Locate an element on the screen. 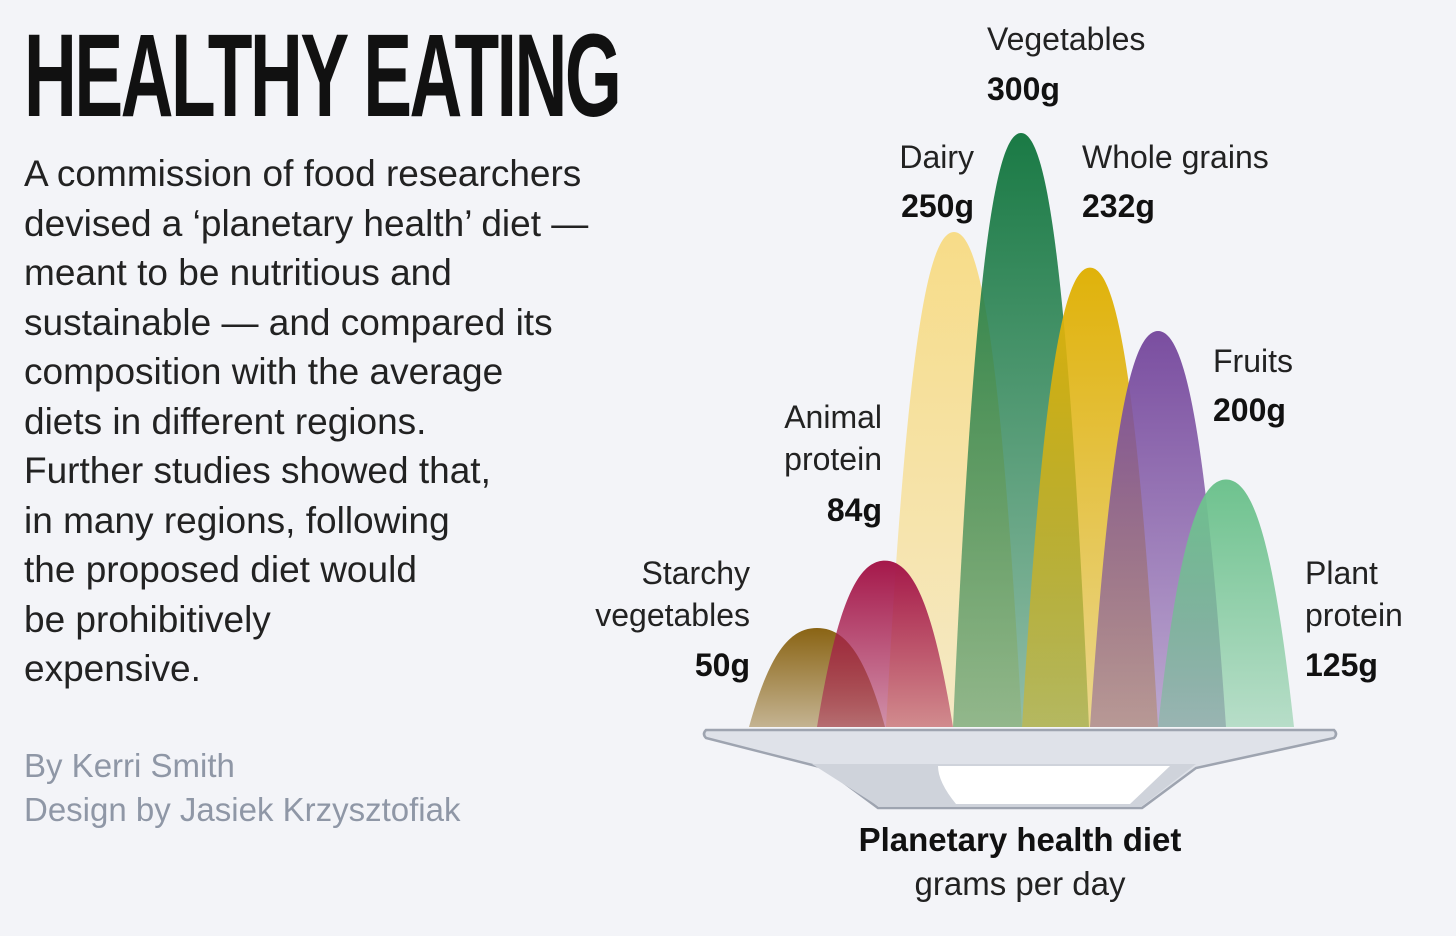 This screenshot has height=936, width=1456. value-starchy-vegetables: 50g is located at coordinates (722, 665).